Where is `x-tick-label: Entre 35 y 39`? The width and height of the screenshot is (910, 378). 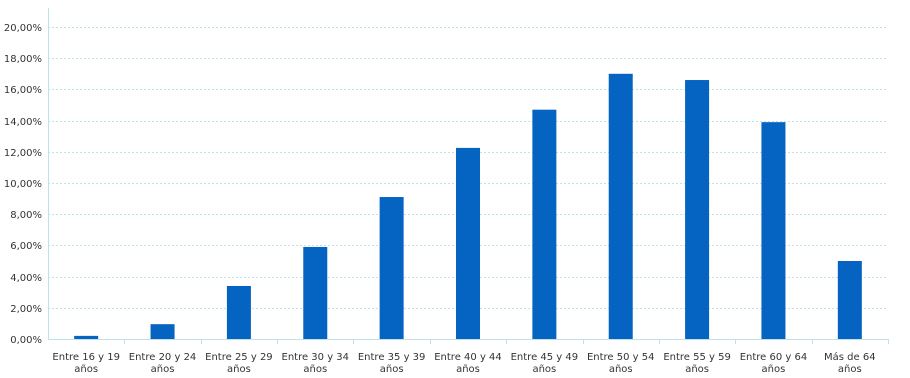 x-tick-label: Entre 35 y 39 is located at coordinates (392, 357).